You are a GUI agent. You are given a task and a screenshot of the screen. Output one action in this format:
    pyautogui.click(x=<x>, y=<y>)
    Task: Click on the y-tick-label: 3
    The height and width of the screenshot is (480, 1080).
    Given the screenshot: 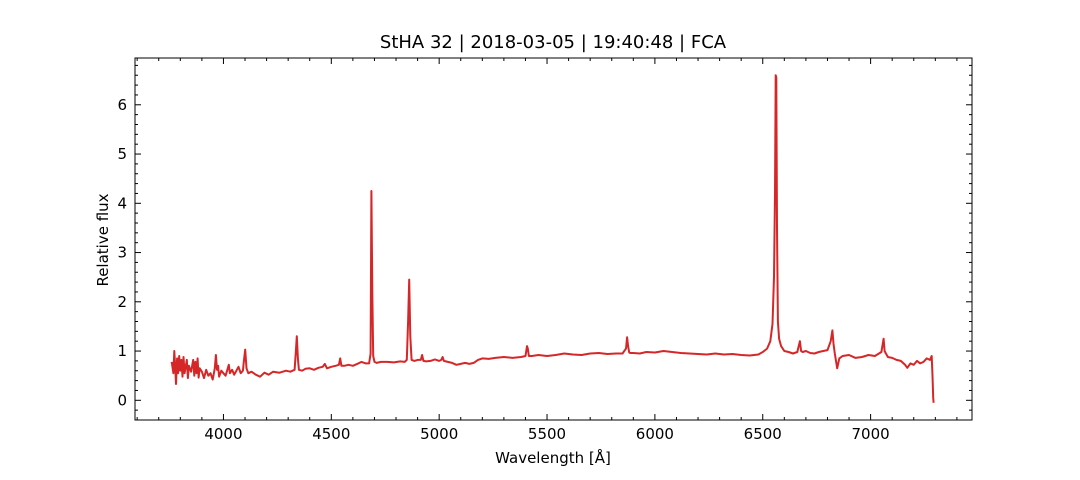 What is the action you would take?
    pyautogui.click(x=122, y=253)
    